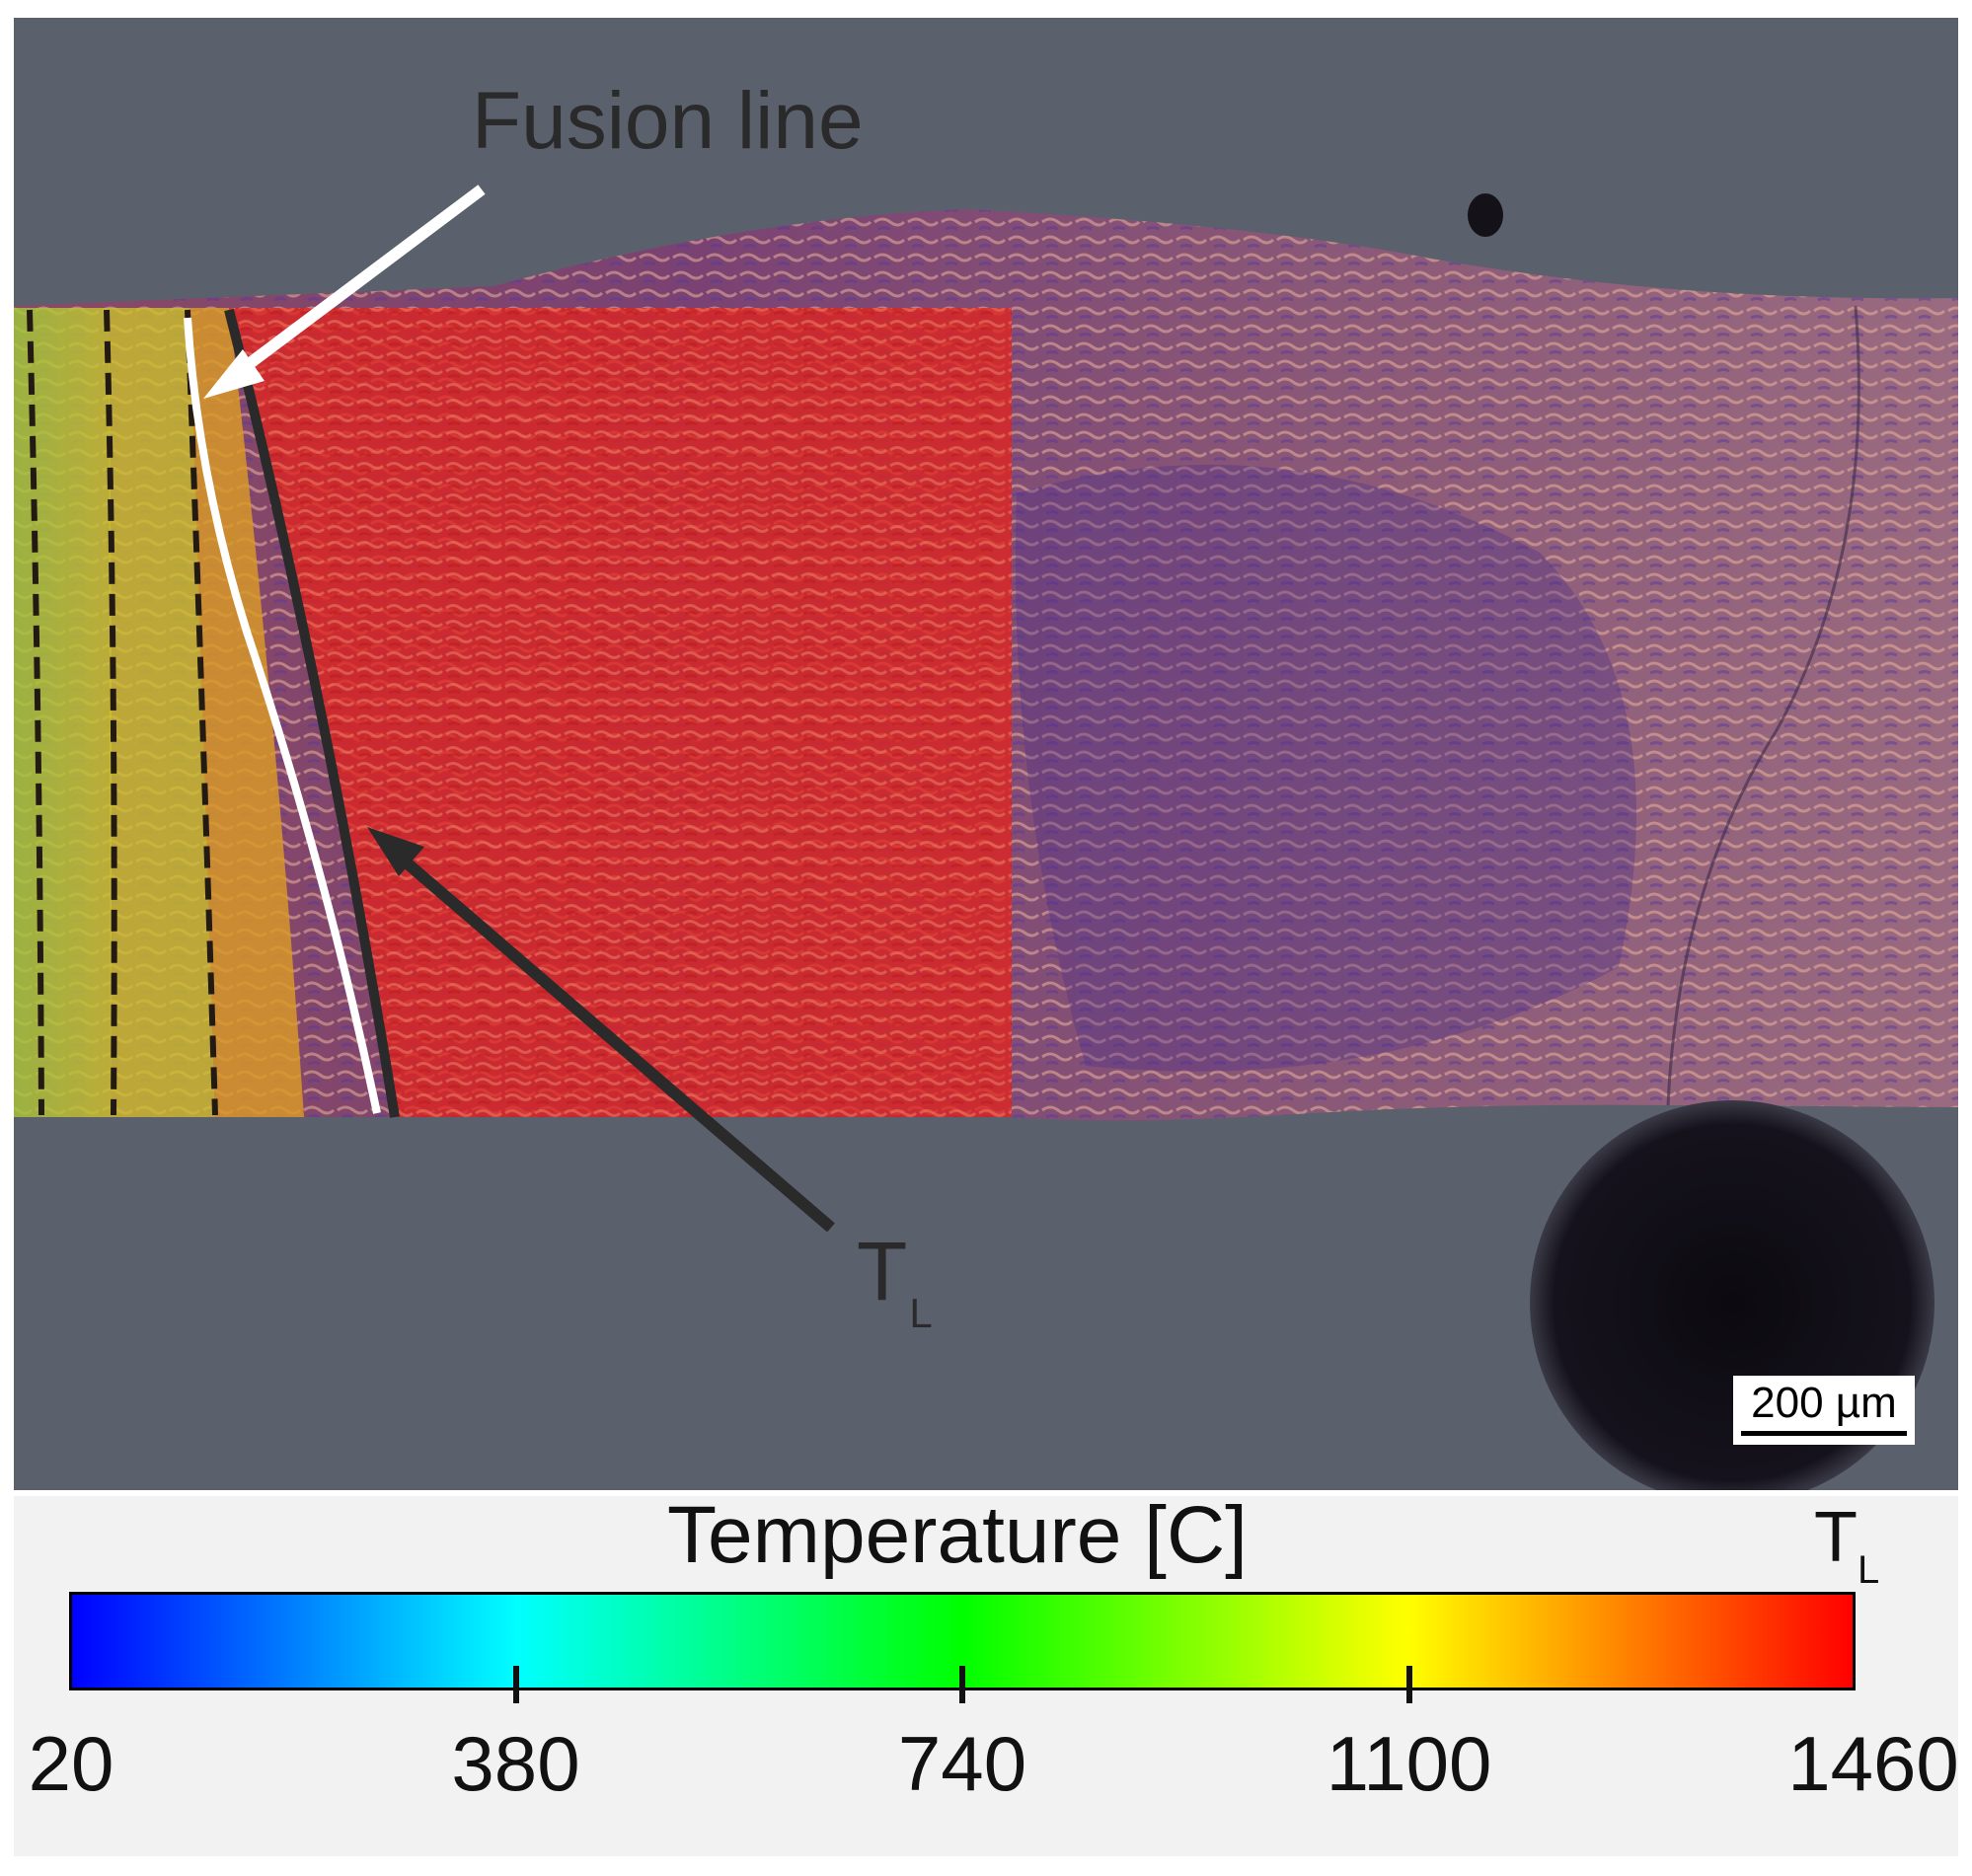  Describe the element at coordinates (601, 1030) in the screenshot. I see `liquidus-arrow` at that location.